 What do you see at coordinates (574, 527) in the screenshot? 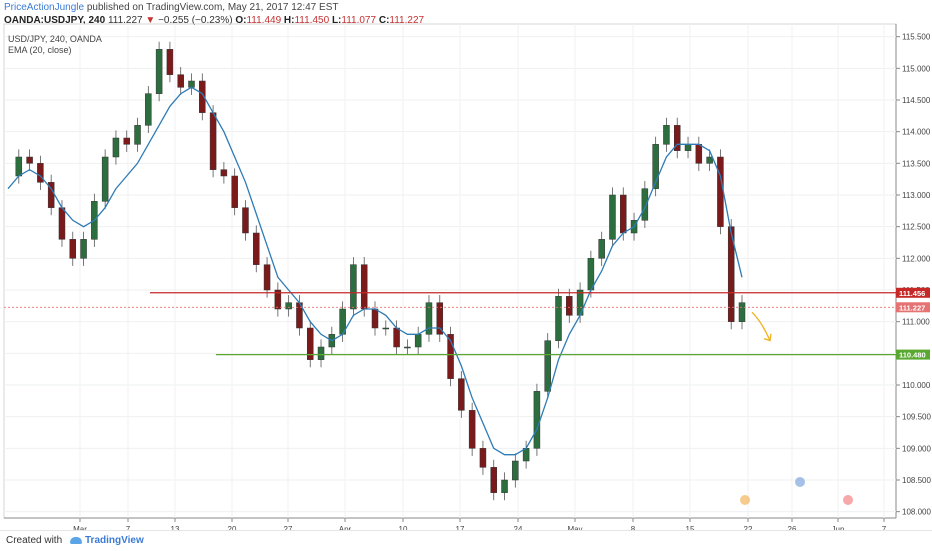
I see `x-tick-label: May` at bounding box center [574, 527].